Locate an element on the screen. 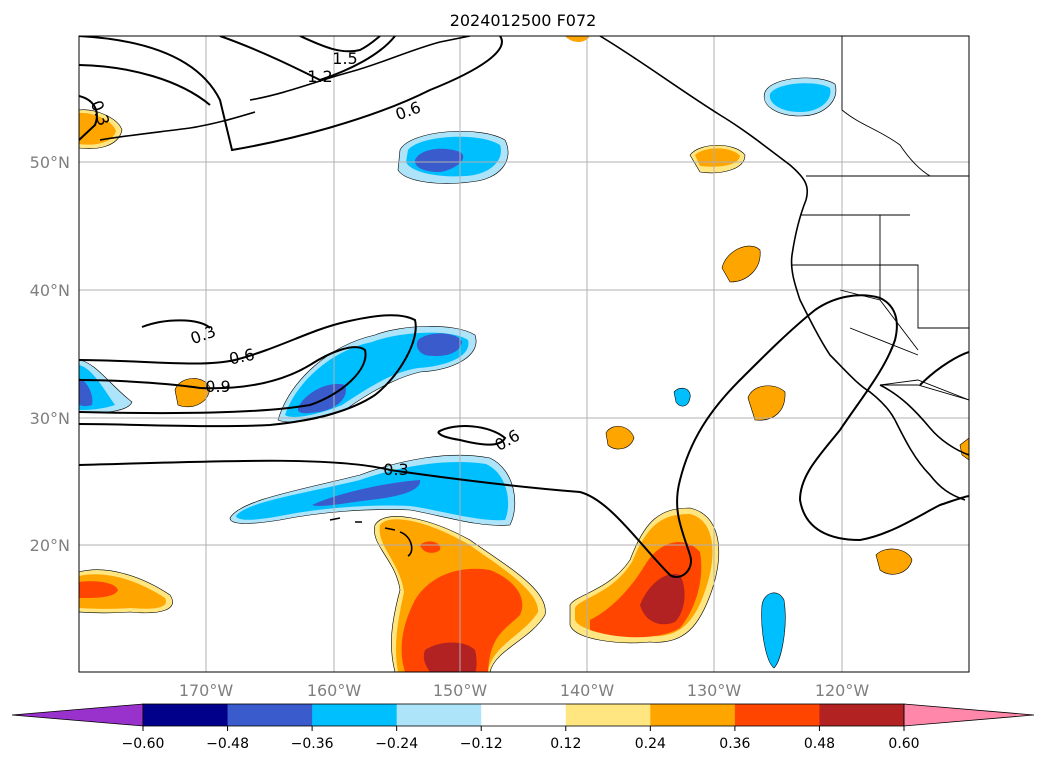  lat-label: 30°N is located at coordinates (50, 418).